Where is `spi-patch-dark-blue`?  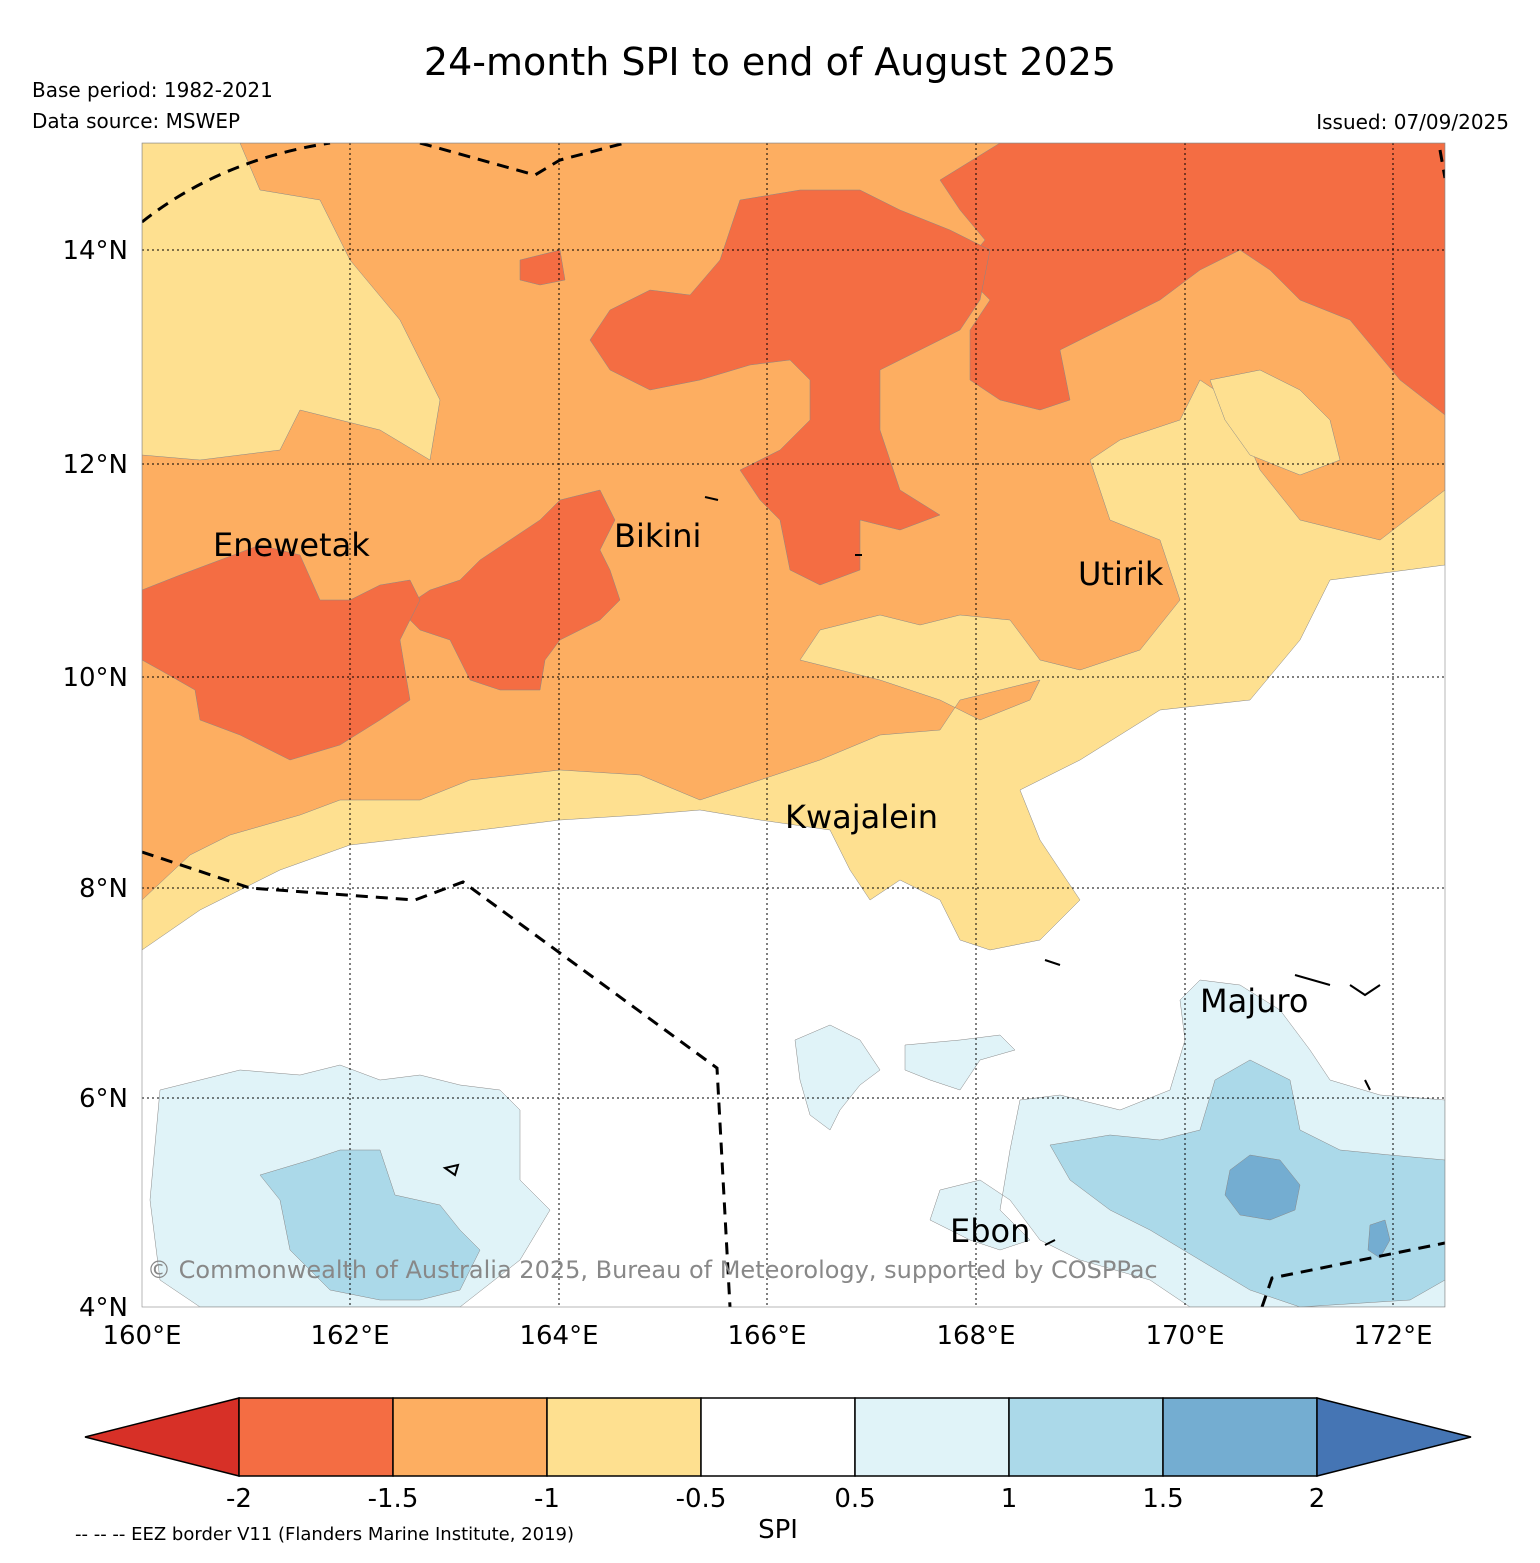
spi-patch-dark-blue is located at coordinates (1379, 1239).